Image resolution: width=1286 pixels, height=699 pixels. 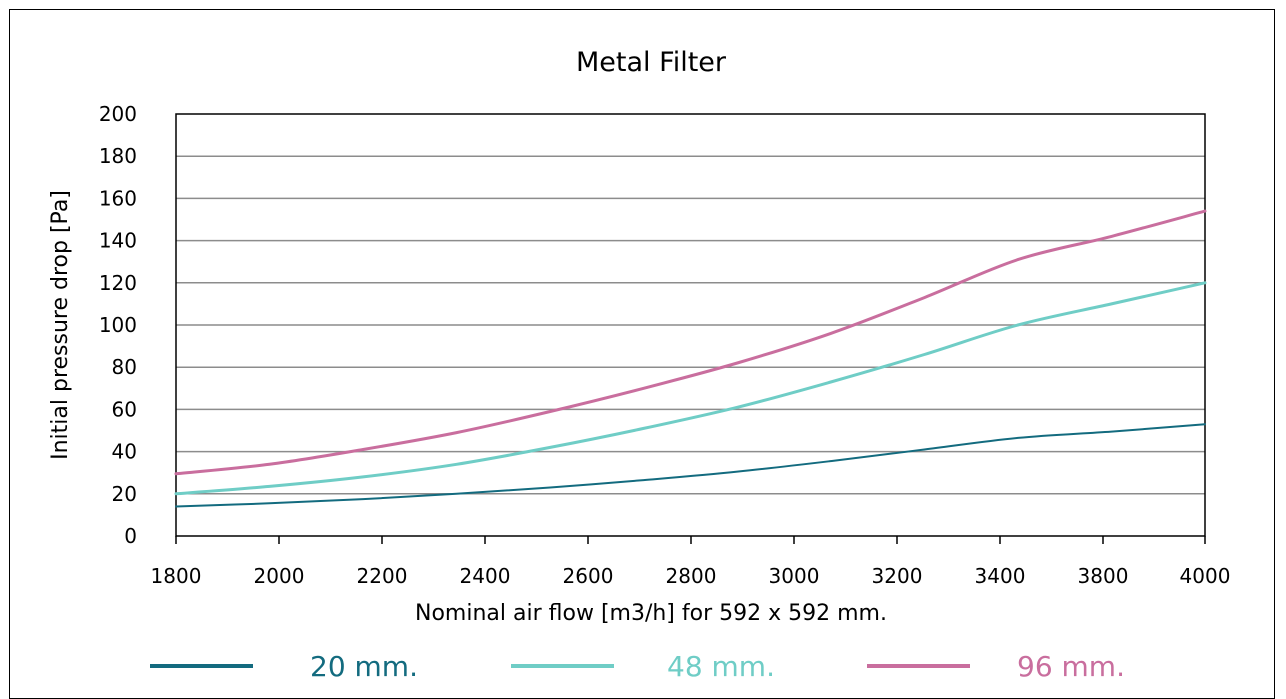 I want to click on x-tick-label: 4000, so click(x=1205, y=576).